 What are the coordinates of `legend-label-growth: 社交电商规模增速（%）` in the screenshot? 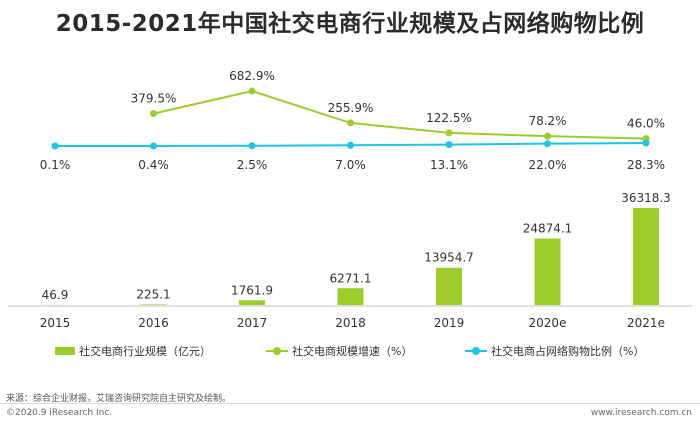 It's located at (352, 351).